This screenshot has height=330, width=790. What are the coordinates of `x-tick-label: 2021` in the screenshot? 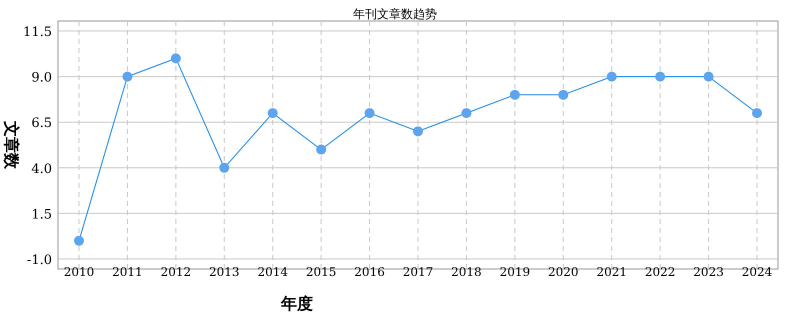 It's located at (611, 272).